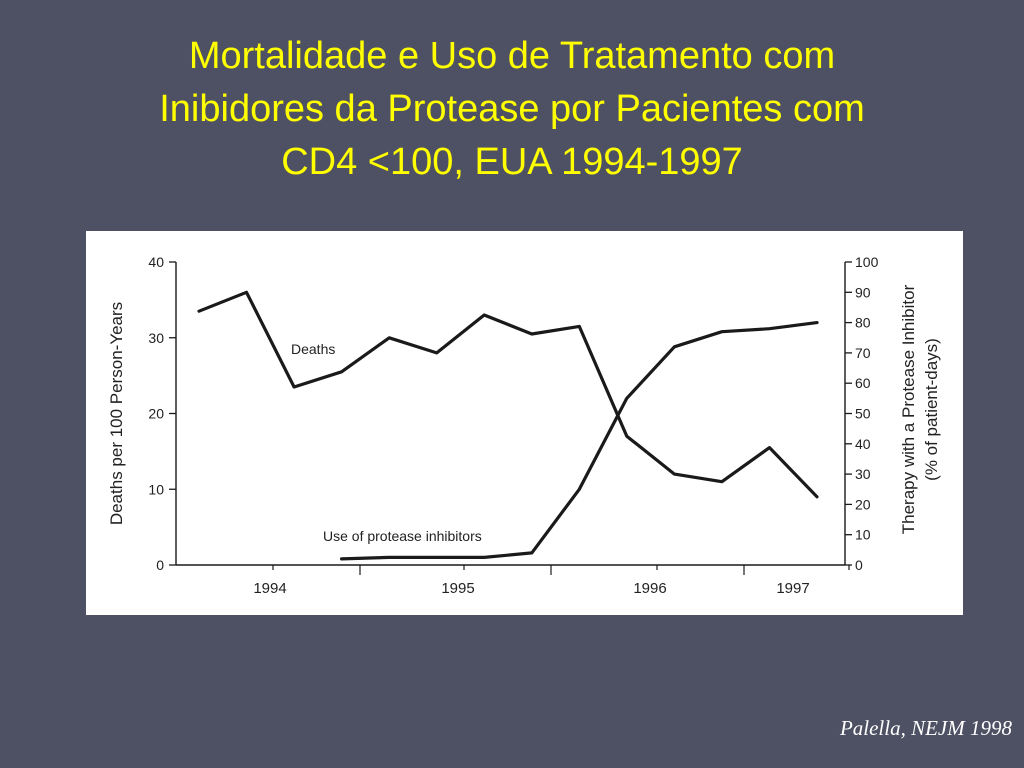 The height and width of the screenshot is (768, 1024). What do you see at coordinates (863, 353) in the screenshot?
I see `y-tick-label-right: 70` at bounding box center [863, 353].